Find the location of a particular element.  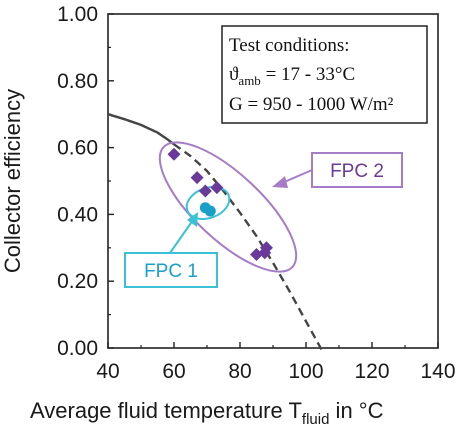

fpc1-label-box is located at coordinates (171, 270).